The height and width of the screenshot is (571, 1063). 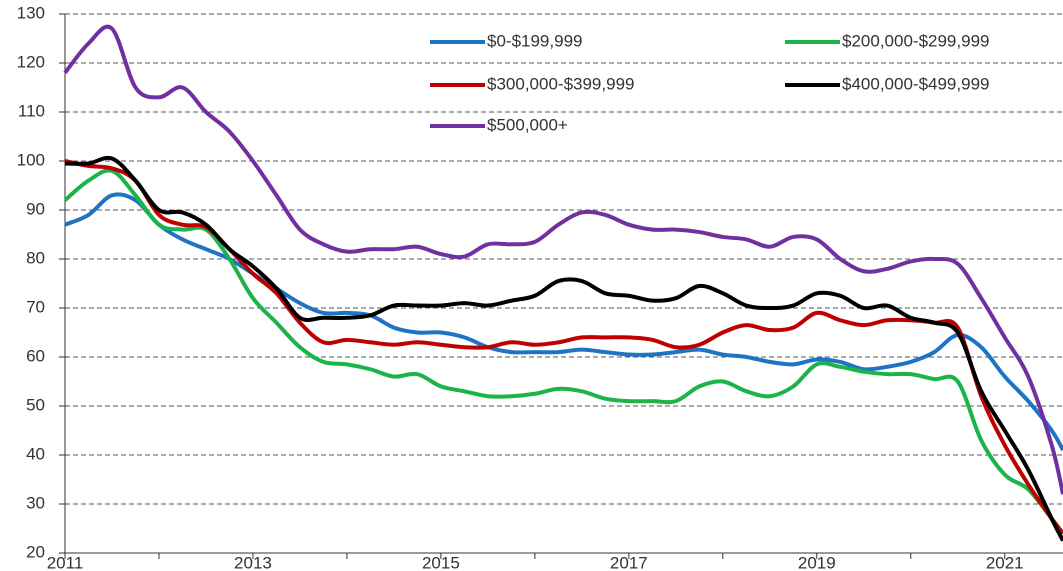 I want to click on x-tick-label: 2017, so click(x=629, y=562).